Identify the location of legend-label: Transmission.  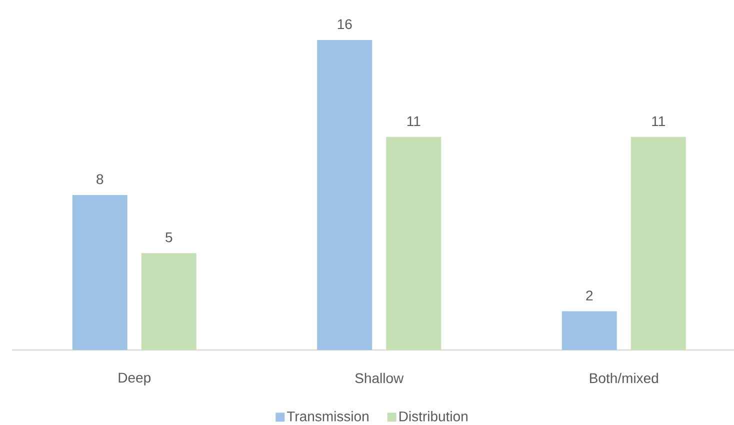
(327, 416).